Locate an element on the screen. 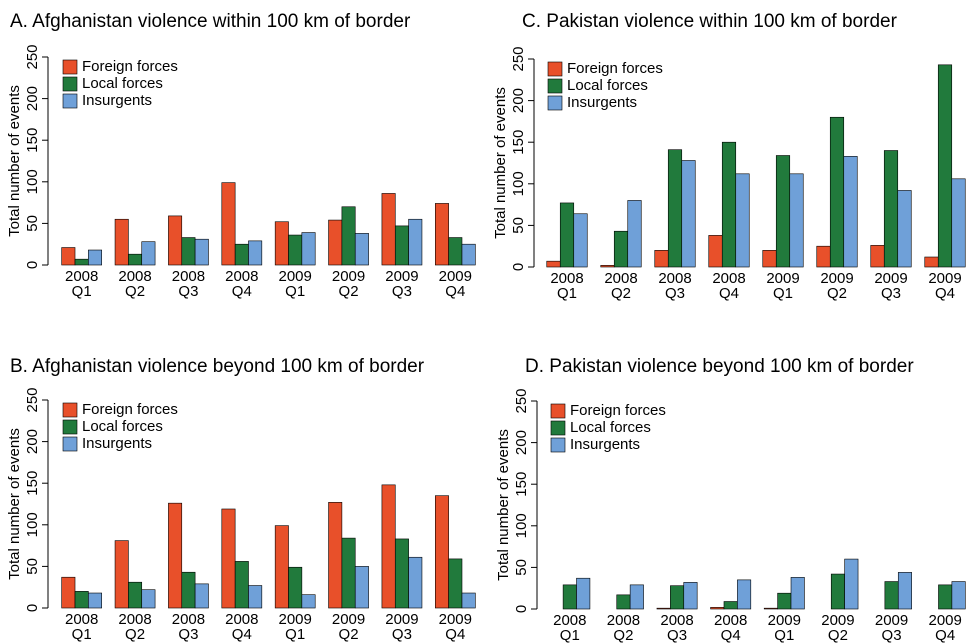 The height and width of the screenshot is (643, 975). y-tick-label: 200 is located at coordinates (32, 98).